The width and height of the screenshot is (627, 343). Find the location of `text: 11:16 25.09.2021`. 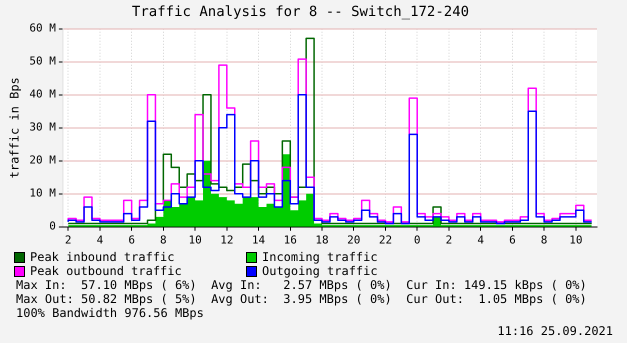

text: 11:16 25.09.2021 is located at coordinates (555, 330).